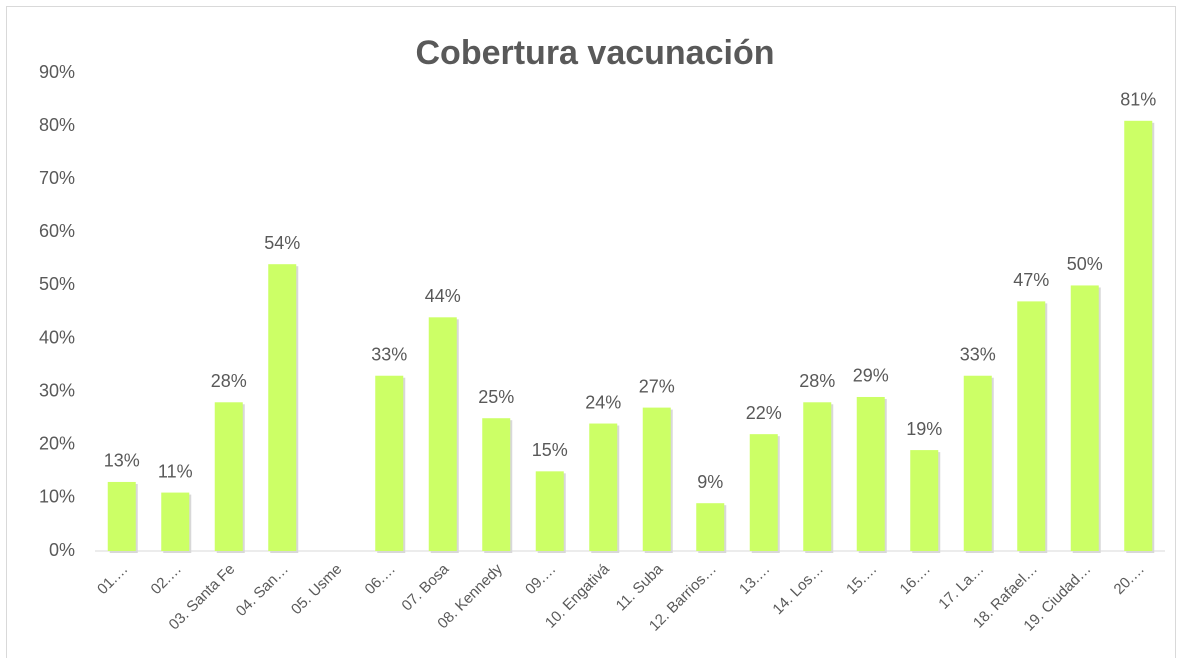 This screenshot has width=1182, height=658. I want to click on data-label: 50%, so click(1085, 264).